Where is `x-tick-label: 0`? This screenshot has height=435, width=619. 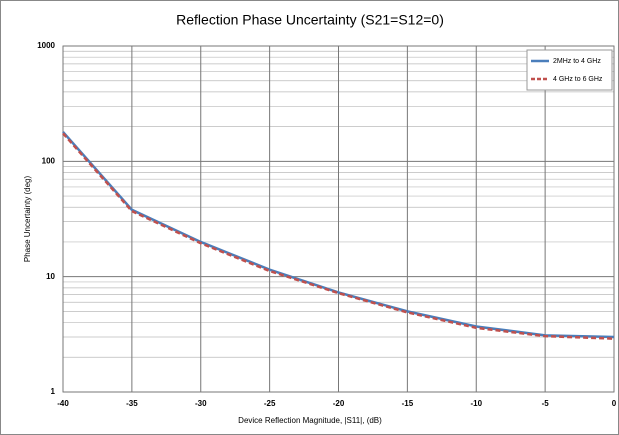 x-tick-label: 0 is located at coordinates (614, 403).